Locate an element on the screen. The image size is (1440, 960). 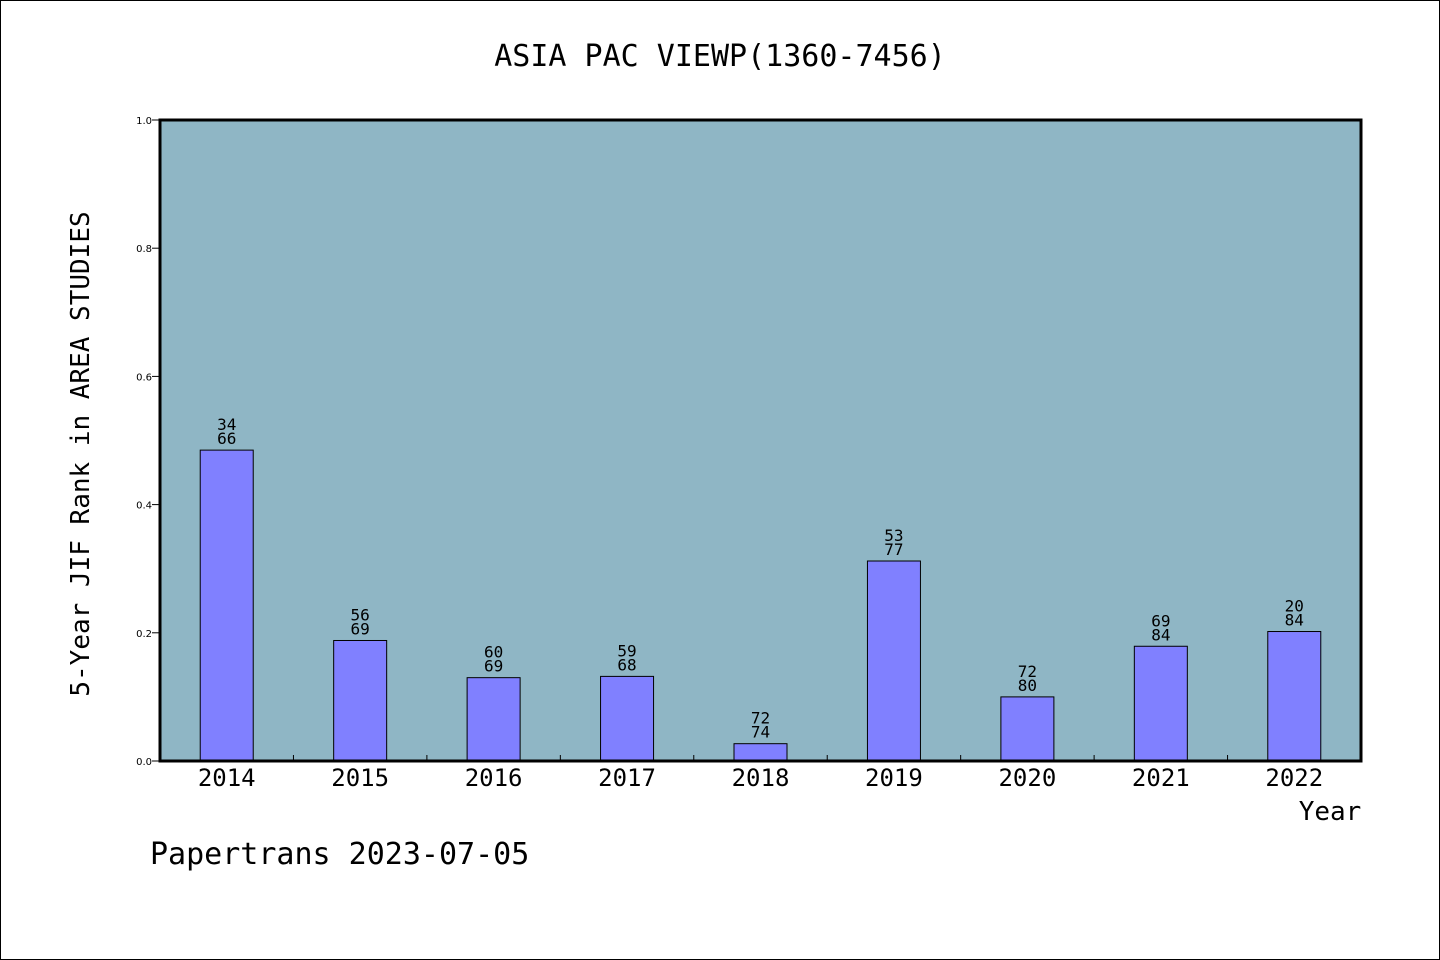
x-axis-label: Year is located at coordinates (1330, 812).